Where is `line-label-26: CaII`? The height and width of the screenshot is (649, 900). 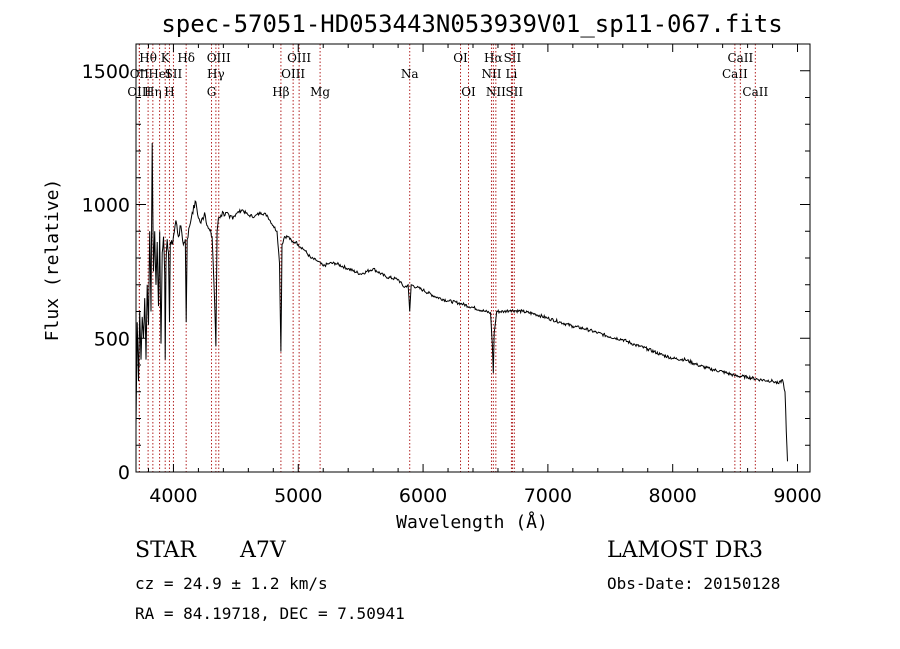 line-label-26: CaII is located at coordinates (740, 58).